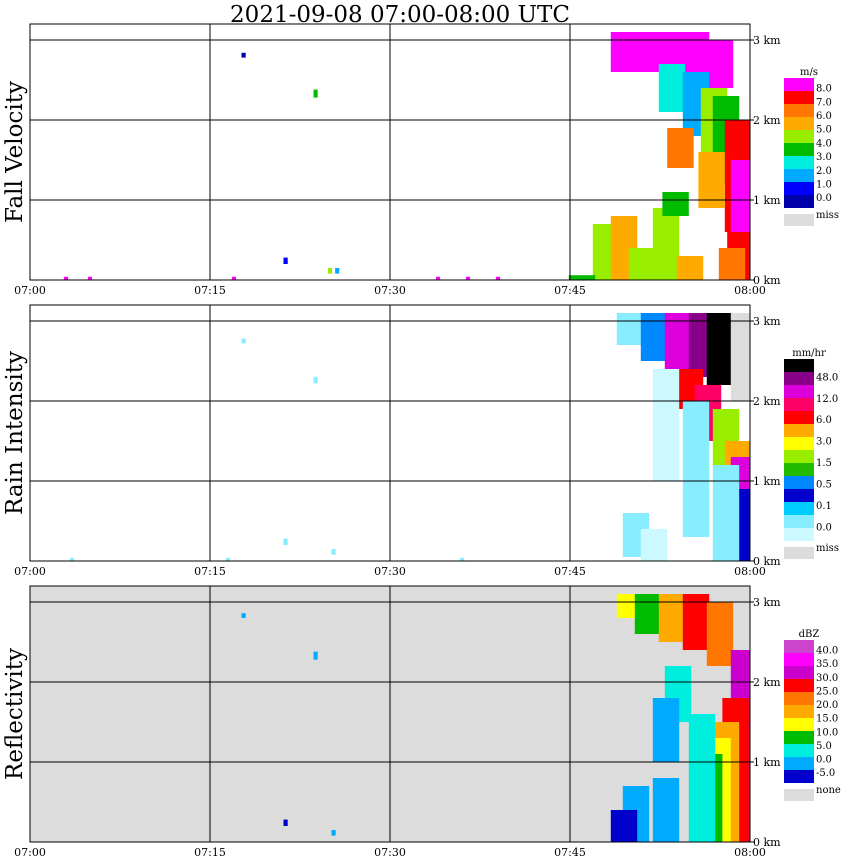 This screenshot has width=850, height=868. What do you see at coordinates (30, 290) in the screenshot?
I see `fall-velocity-x-tick-label: 07:00` at bounding box center [30, 290].